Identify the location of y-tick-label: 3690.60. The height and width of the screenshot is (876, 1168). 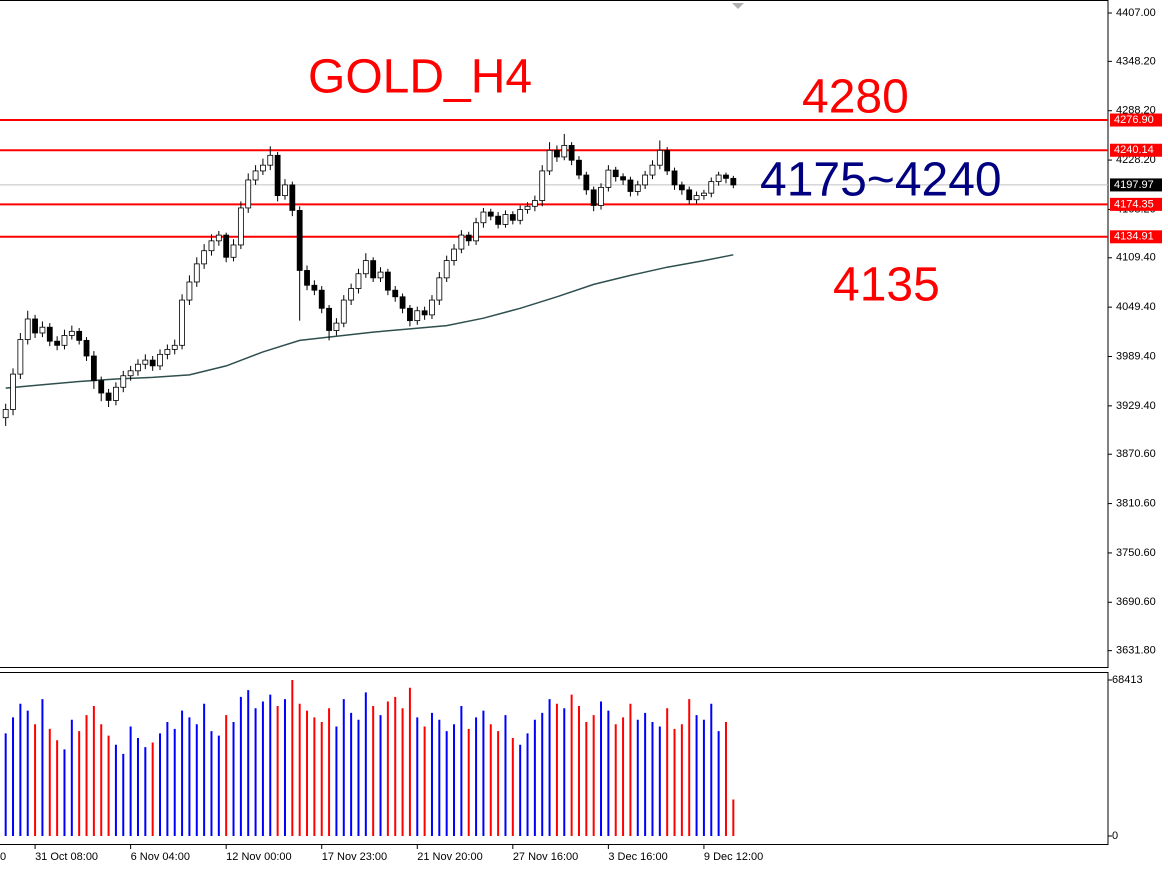
(1136, 602).